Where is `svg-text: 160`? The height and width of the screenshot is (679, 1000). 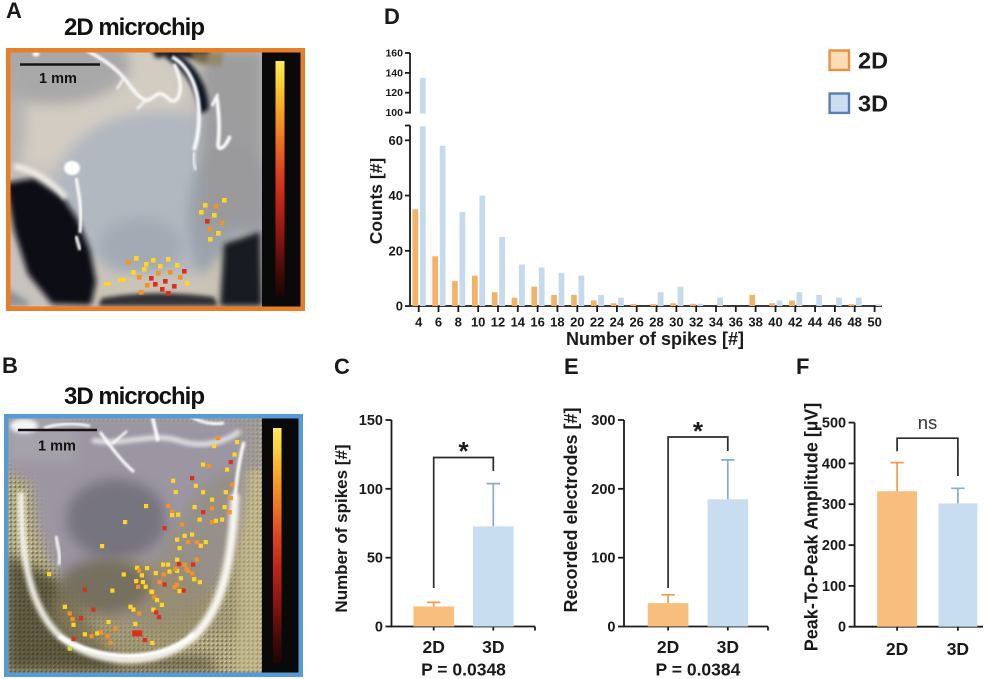
svg-text: 160 is located at coordinates (394, 54).